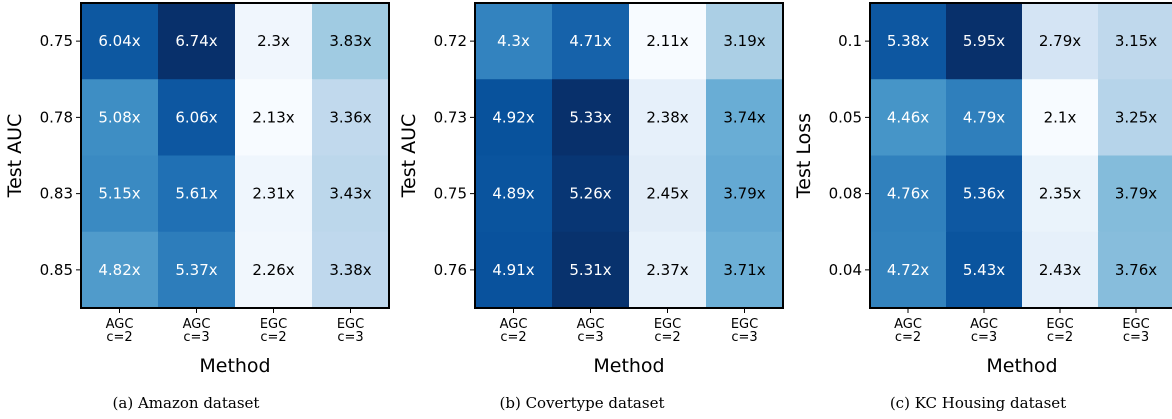 The height and width of the screenshot is (419, 1172). Describe the element at coordinates (845, 270) in the screenshot. I see `y-tick-label: 0.04` at that location.